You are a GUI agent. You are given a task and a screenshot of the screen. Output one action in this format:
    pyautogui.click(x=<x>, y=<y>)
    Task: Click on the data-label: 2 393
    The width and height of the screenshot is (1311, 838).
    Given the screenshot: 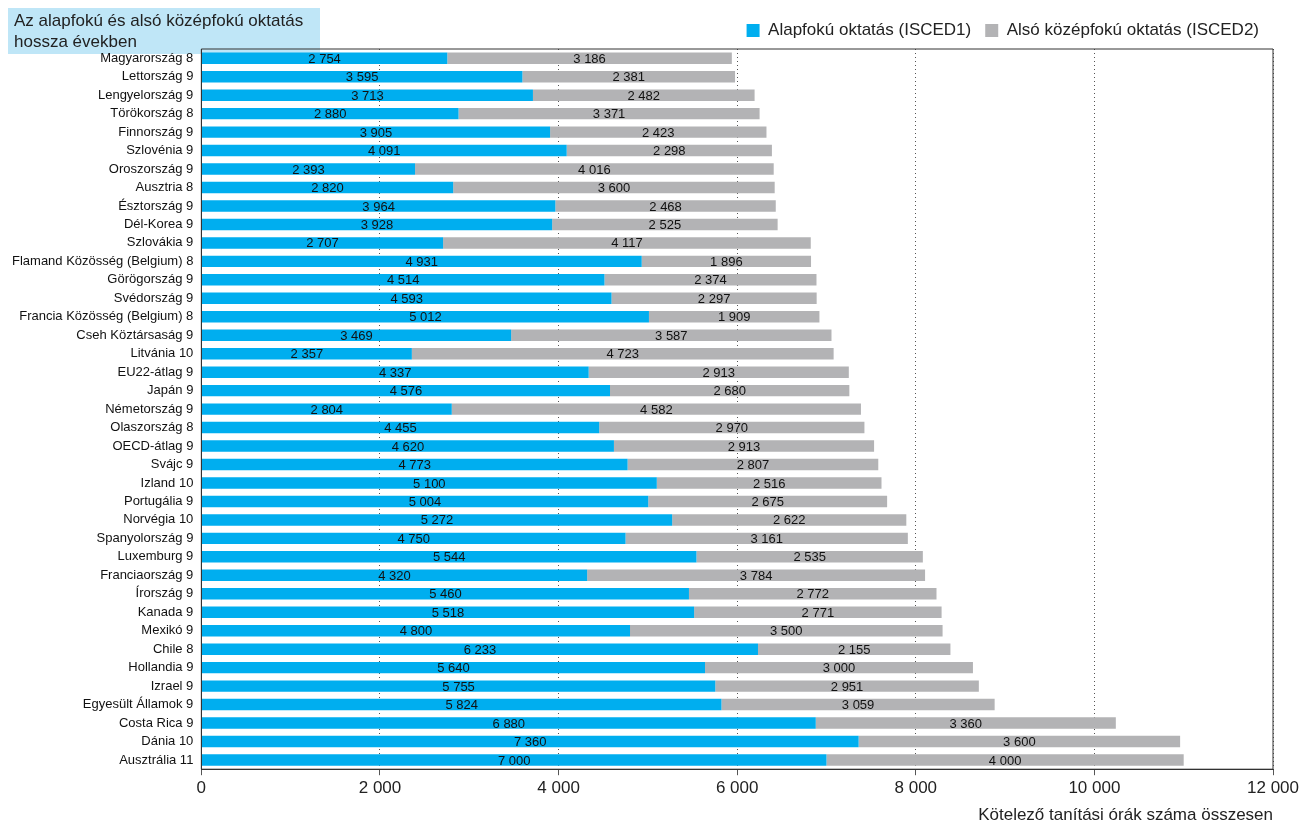 What is the action you would take?
    pyautogui.click(x=308, y=169)
    